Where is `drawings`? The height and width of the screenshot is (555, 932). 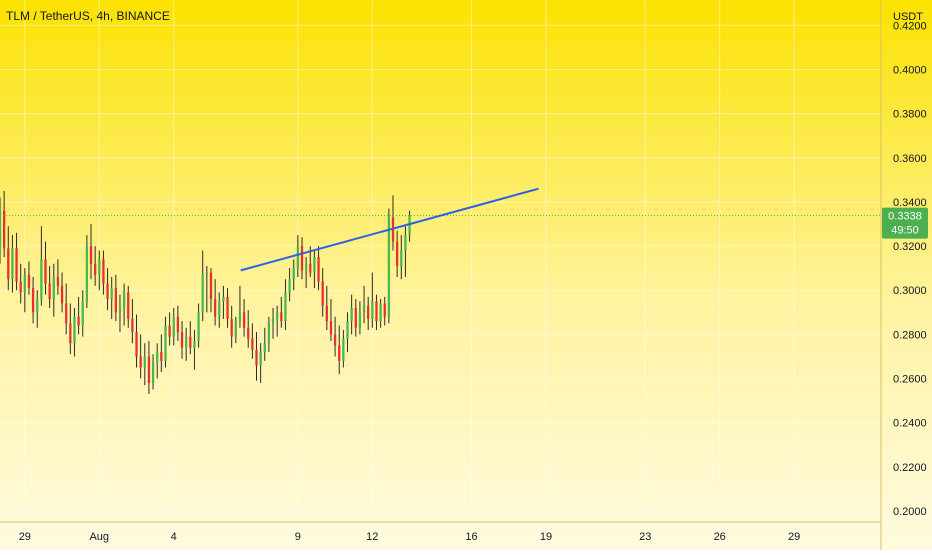 drawings is located at coordinates (440, 229).